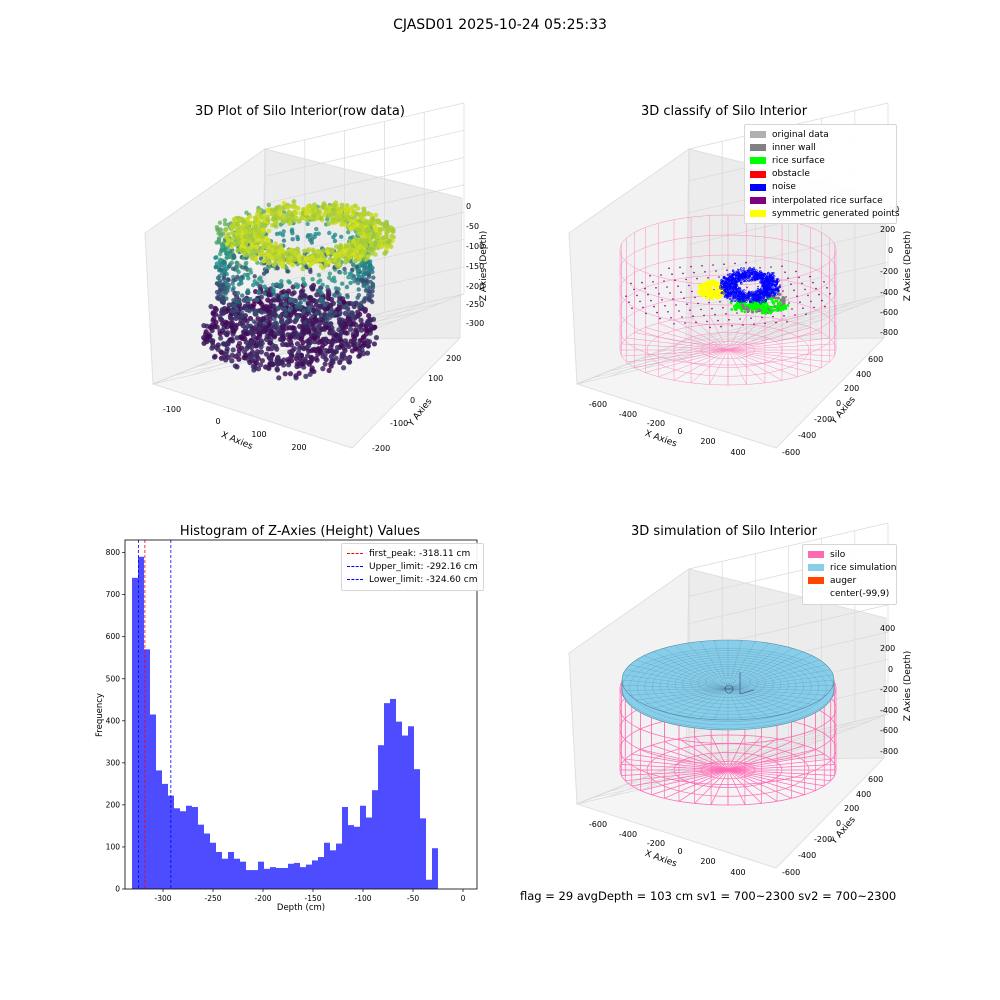 Image resolution: width=1000 pixels, height=1000 pixels. Describe the element at coordinates (475, 266) in the screenshot. I see `raw-ztick: -150` at that location.